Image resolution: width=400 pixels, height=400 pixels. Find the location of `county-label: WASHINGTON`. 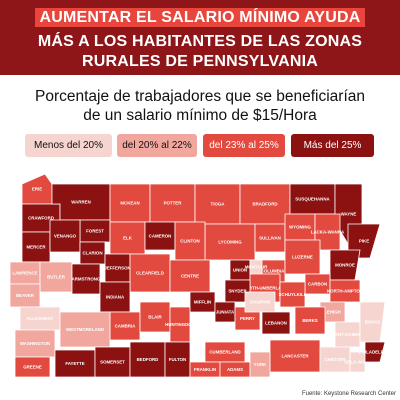

county-label: WASHINGTON is located at coordinates (35, 343).